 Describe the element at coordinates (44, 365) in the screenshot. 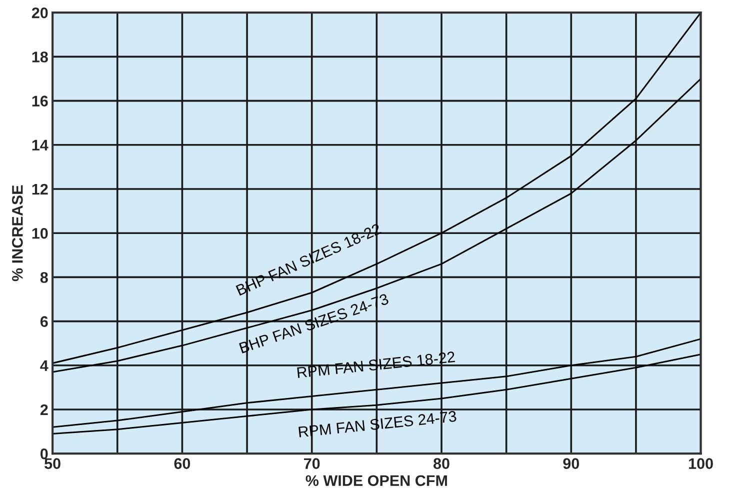

I see `y-tick-label: 4` at that location.